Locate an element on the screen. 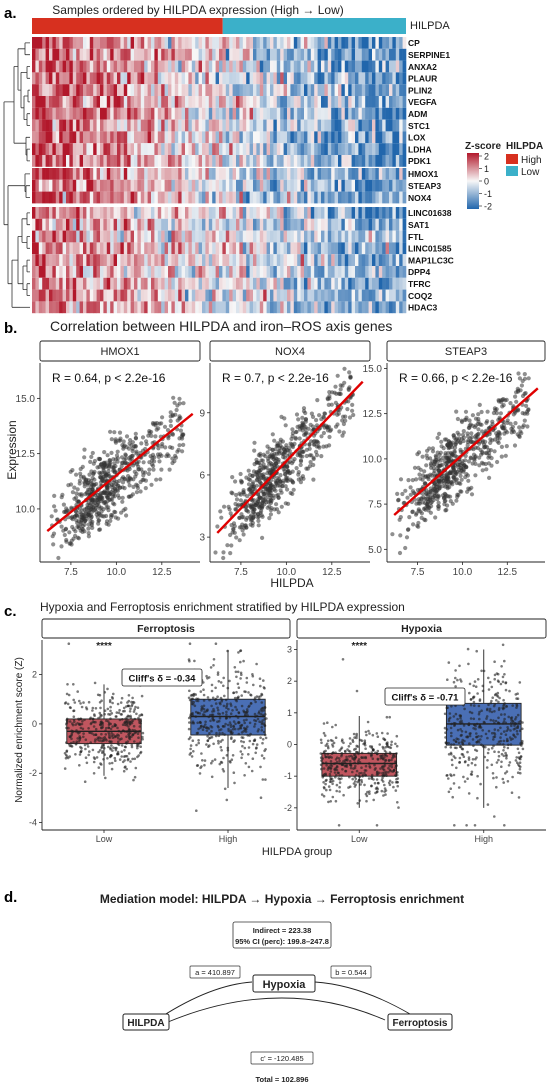  correlation-label-hmox1: R = 0.64, p < 2.2e-16 is located at coordinates (109, 378).